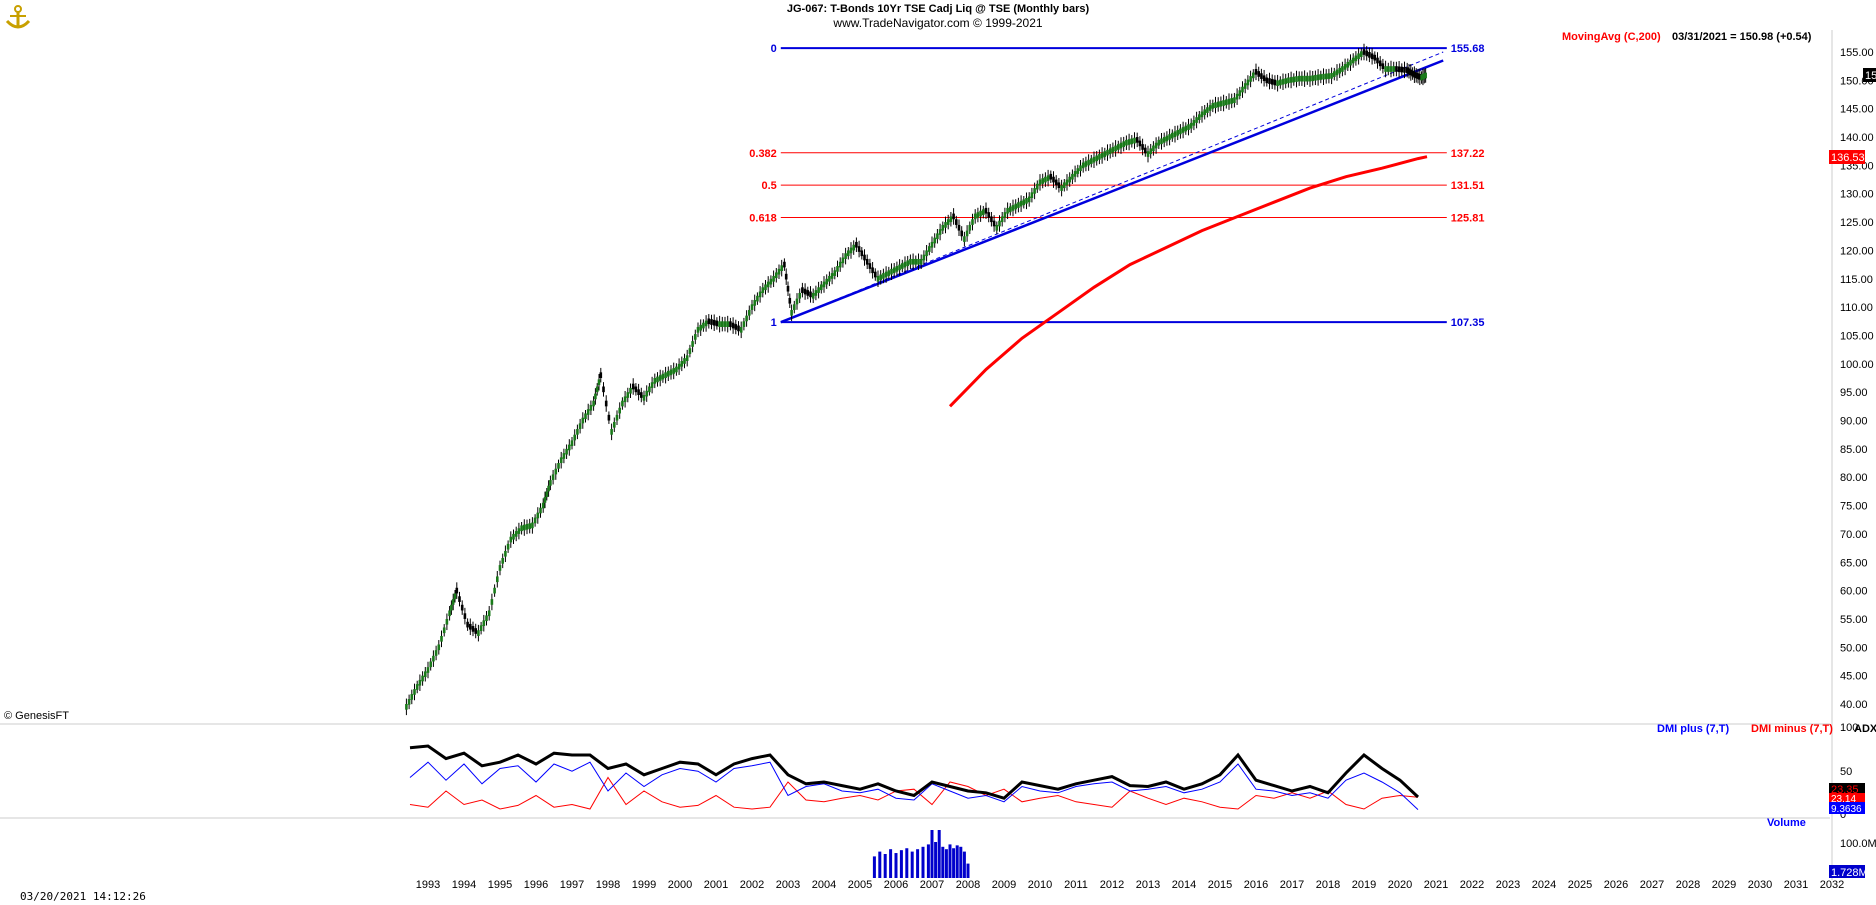 This screenshot has width=1876, height=905. I want to click on dmi-tick-50: 50, so click(1846, 772).